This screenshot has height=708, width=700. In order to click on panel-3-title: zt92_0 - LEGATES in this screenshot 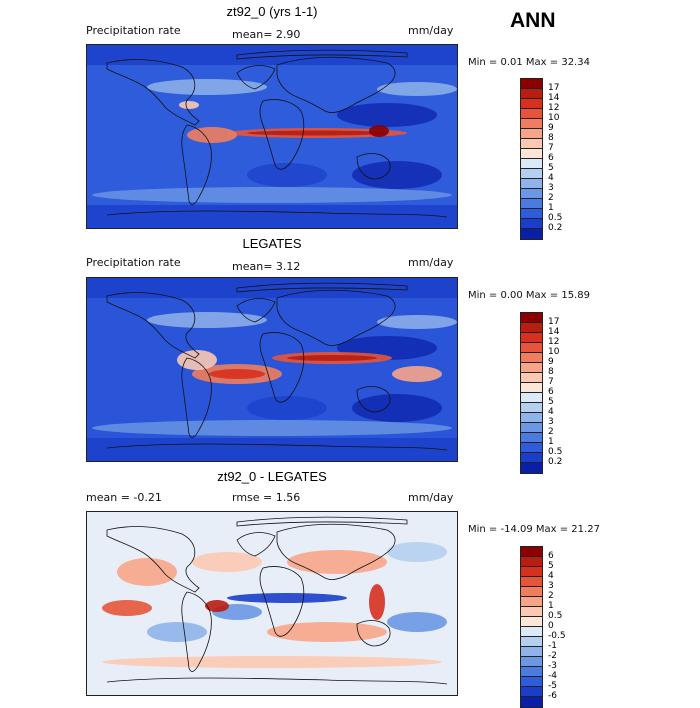, I will do `click(272, 476)`.